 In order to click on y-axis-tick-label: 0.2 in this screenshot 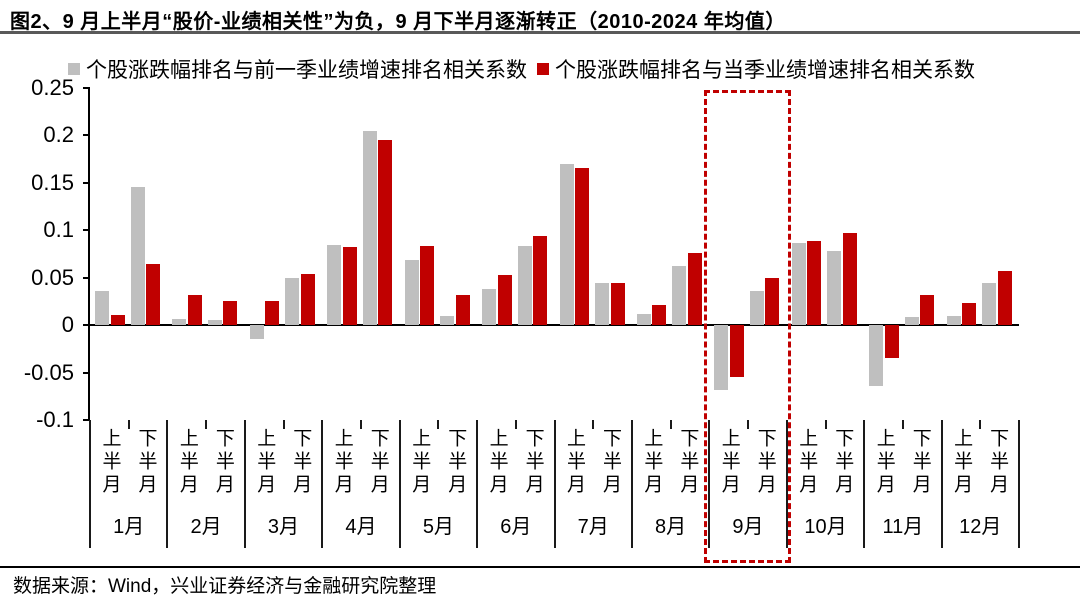, I will do `click(58, 135)`.